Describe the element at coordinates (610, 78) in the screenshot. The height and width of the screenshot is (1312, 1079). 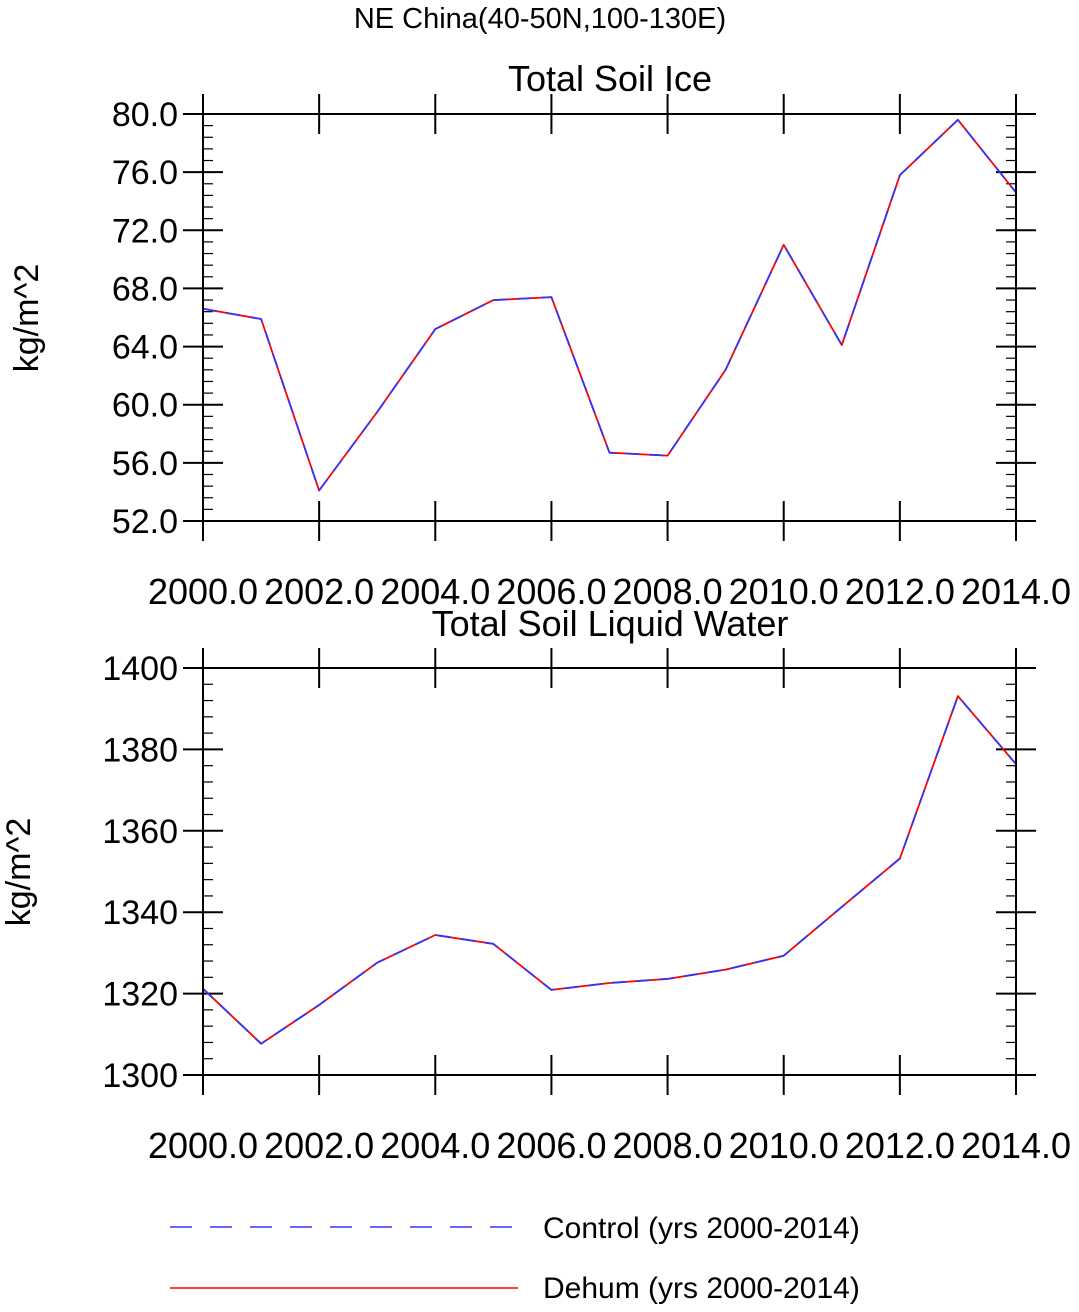
I see `panel-title: Total Soil Ice` at that location.